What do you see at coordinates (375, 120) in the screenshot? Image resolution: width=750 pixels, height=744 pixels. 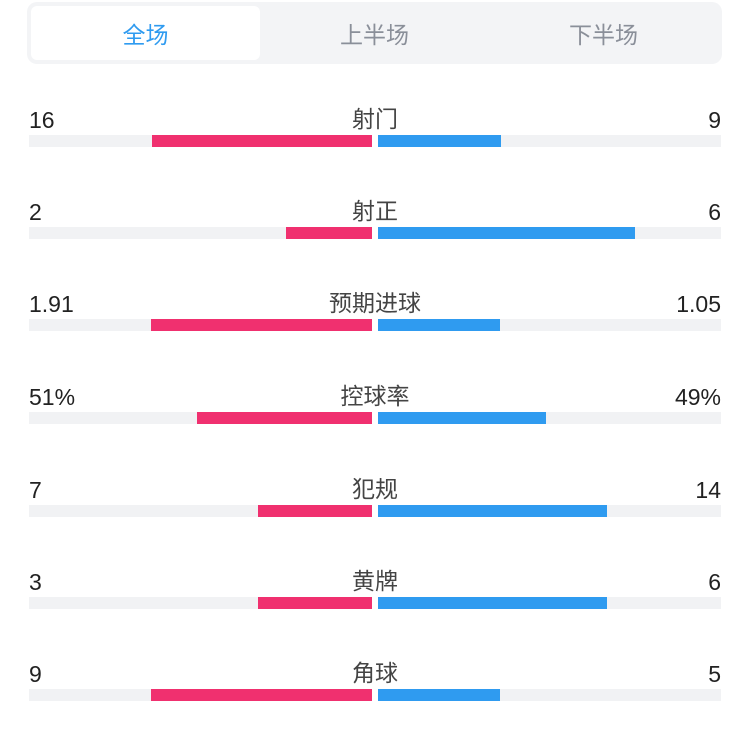 I see `stat-label: 射门` at bounding box center [375, 120].